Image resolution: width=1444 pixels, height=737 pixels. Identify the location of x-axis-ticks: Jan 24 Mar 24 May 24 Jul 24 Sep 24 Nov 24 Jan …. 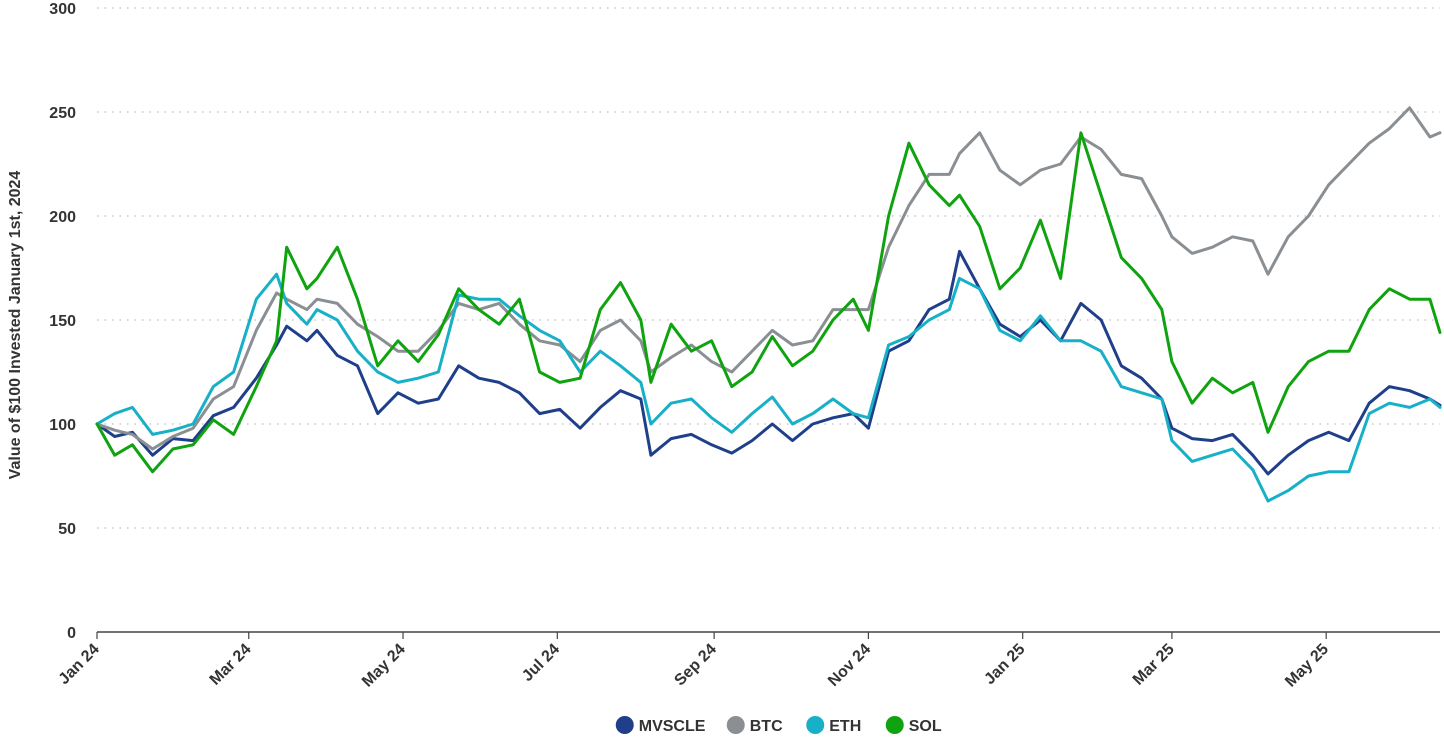
(694, 661).